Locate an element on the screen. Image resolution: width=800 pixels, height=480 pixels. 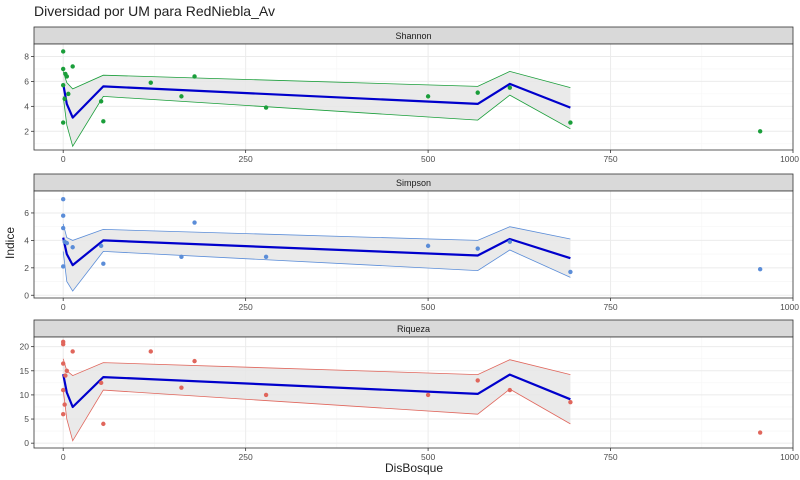
y-axis-label: Indice is located at coordinates (10, 243).